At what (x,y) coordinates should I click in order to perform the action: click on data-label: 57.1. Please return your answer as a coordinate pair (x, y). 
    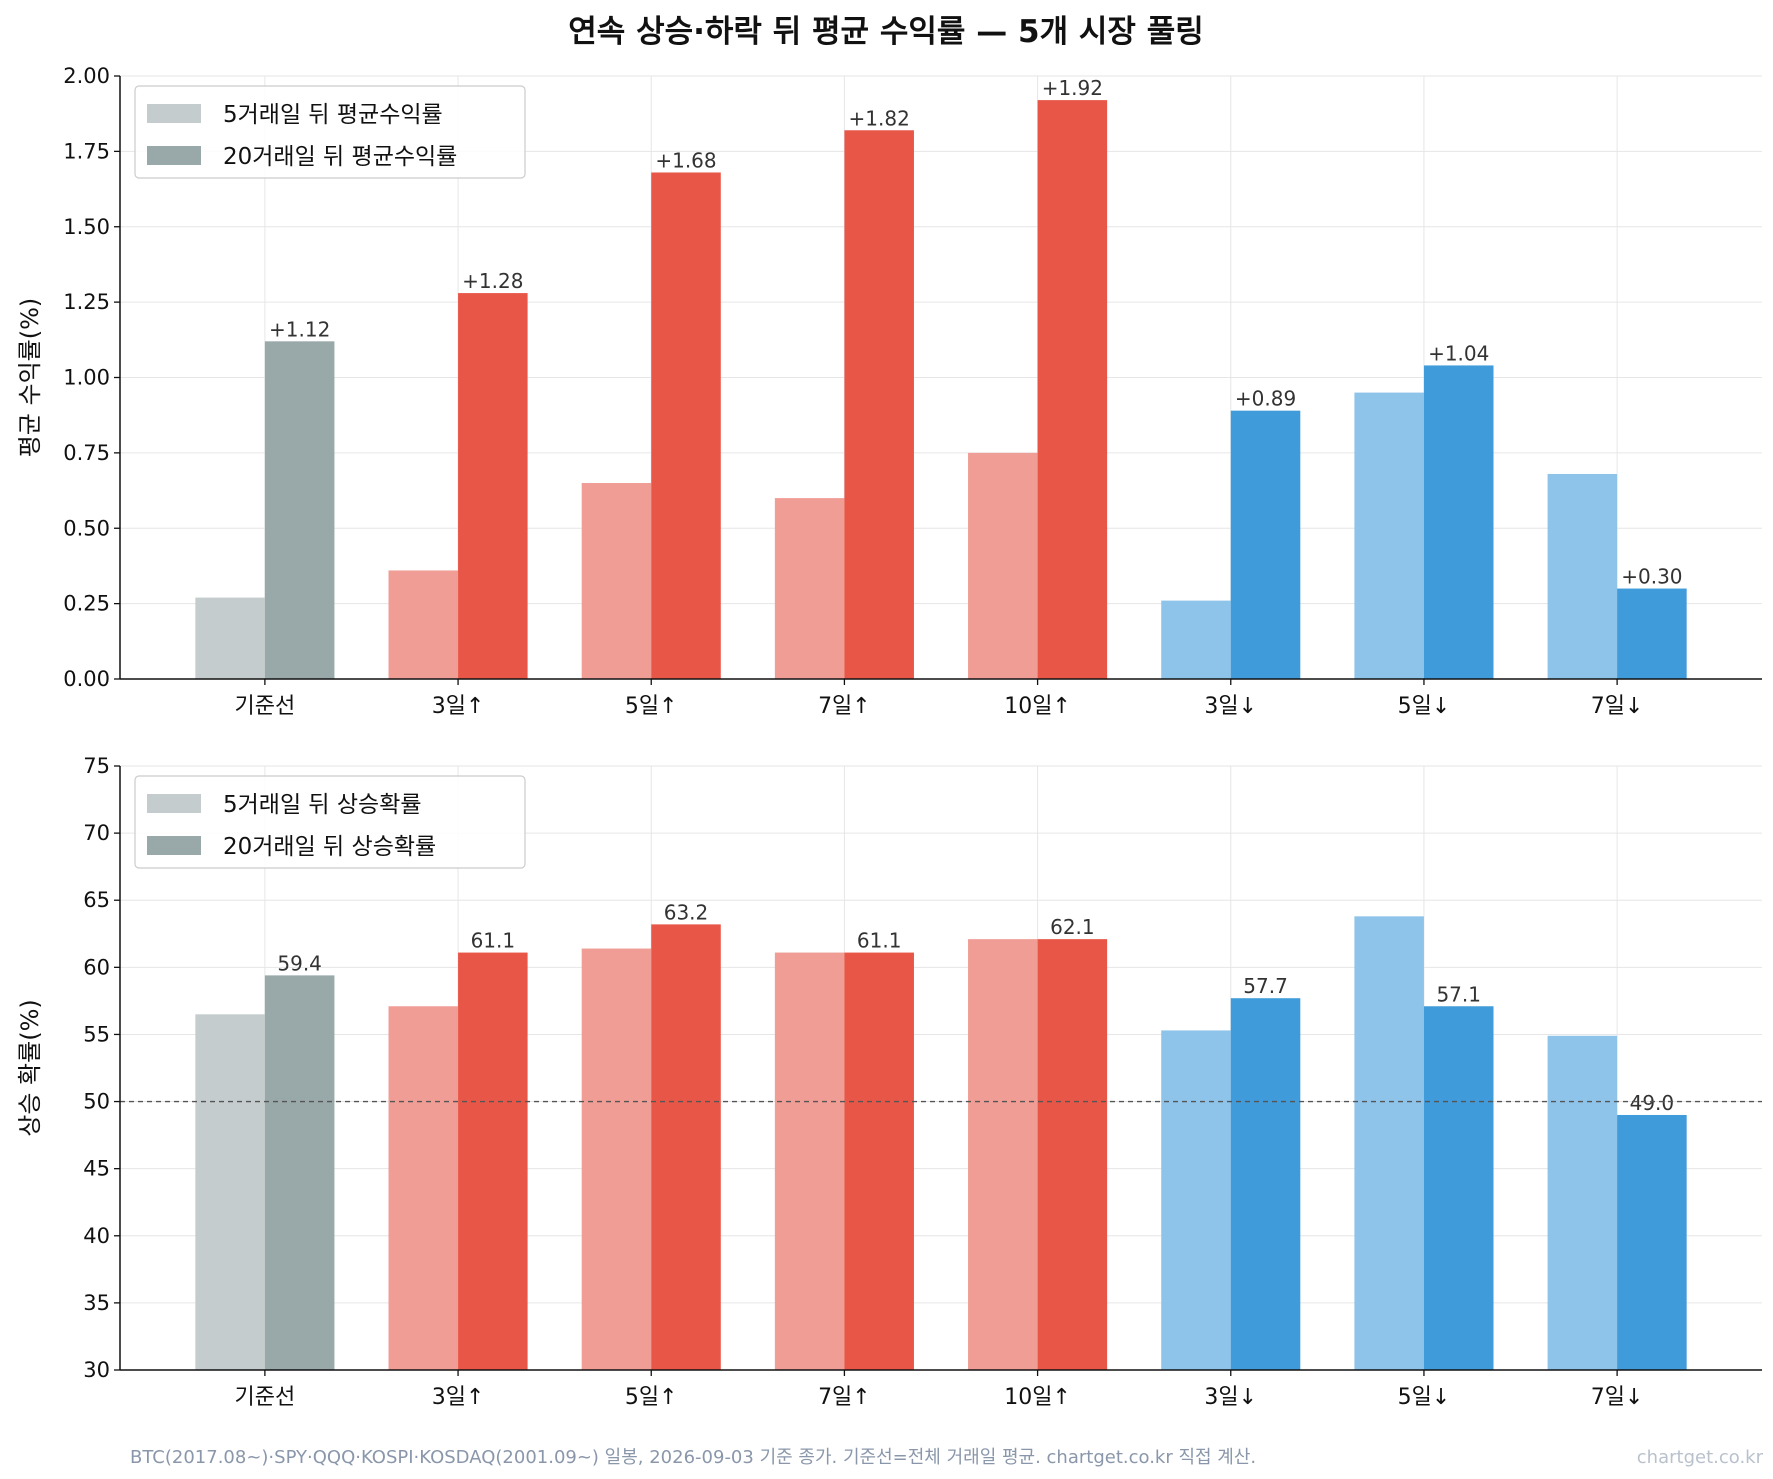
    Looking at the image, I should click on (1458, 994).